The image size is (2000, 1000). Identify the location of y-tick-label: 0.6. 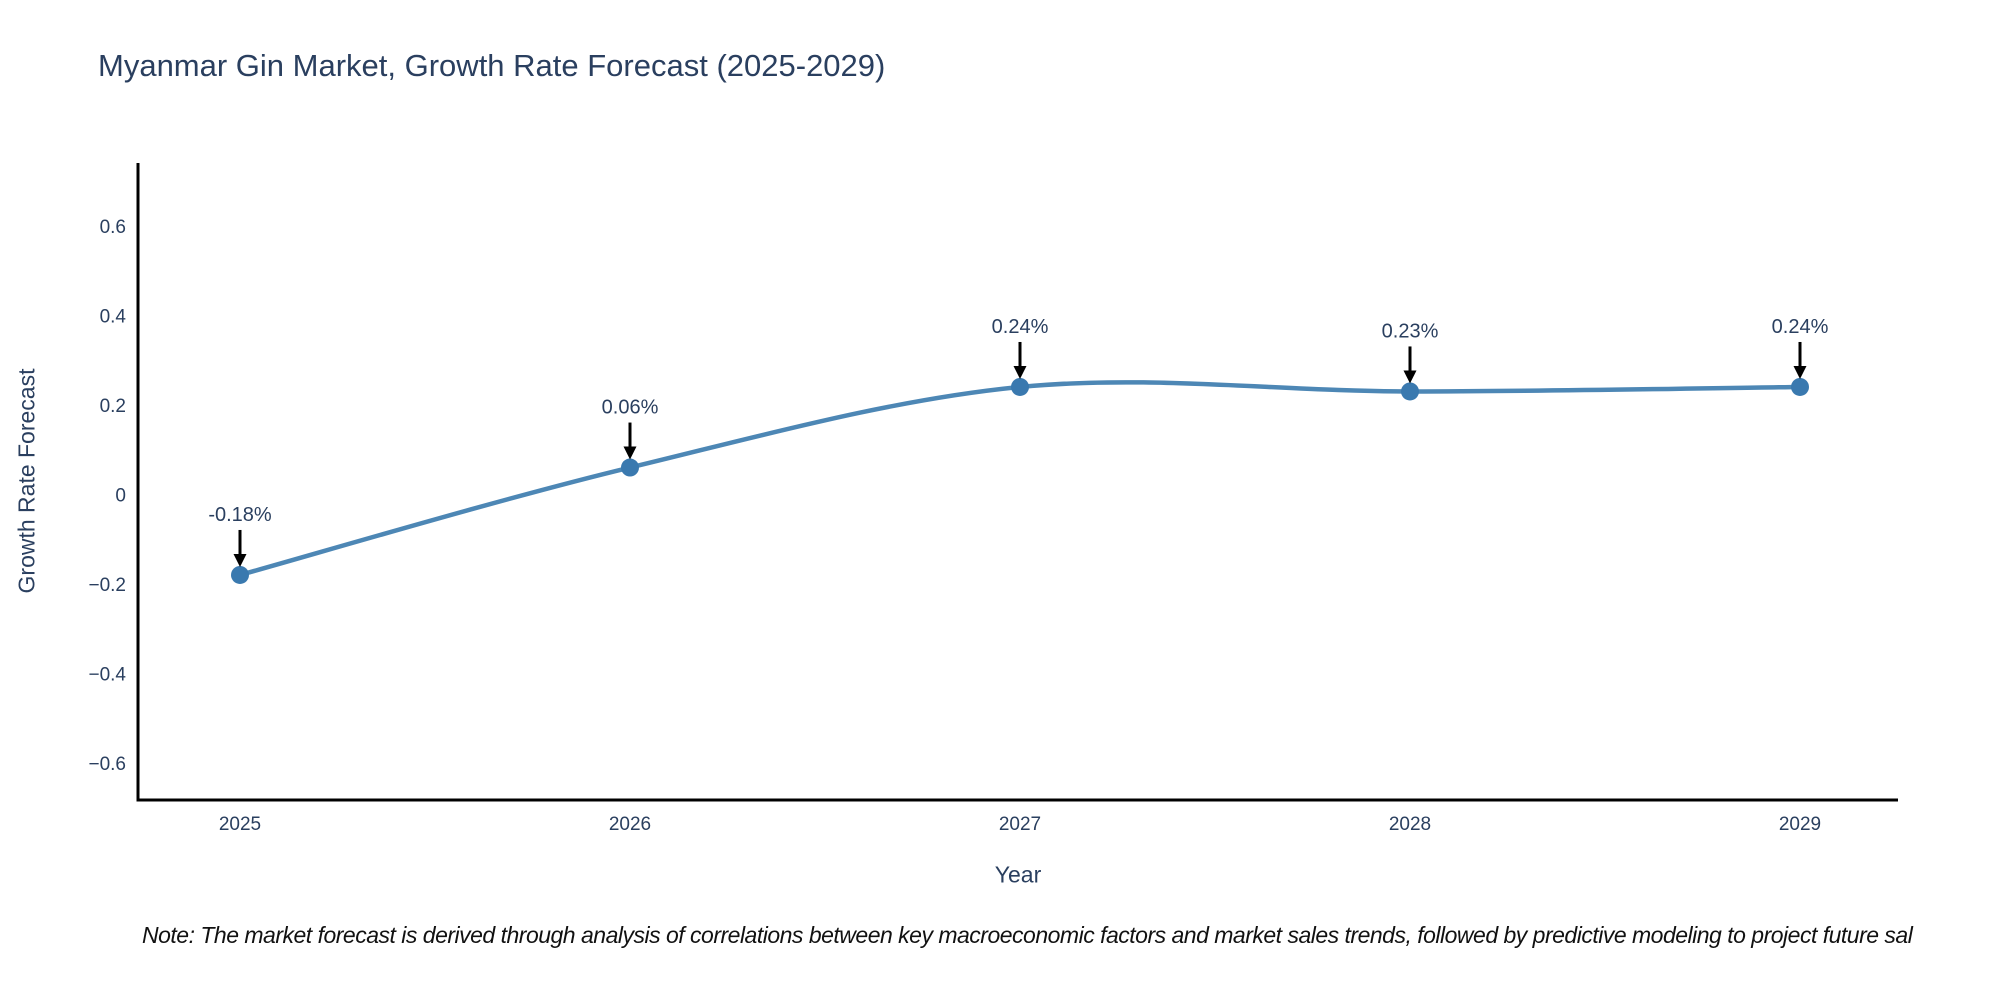
(113, 227).